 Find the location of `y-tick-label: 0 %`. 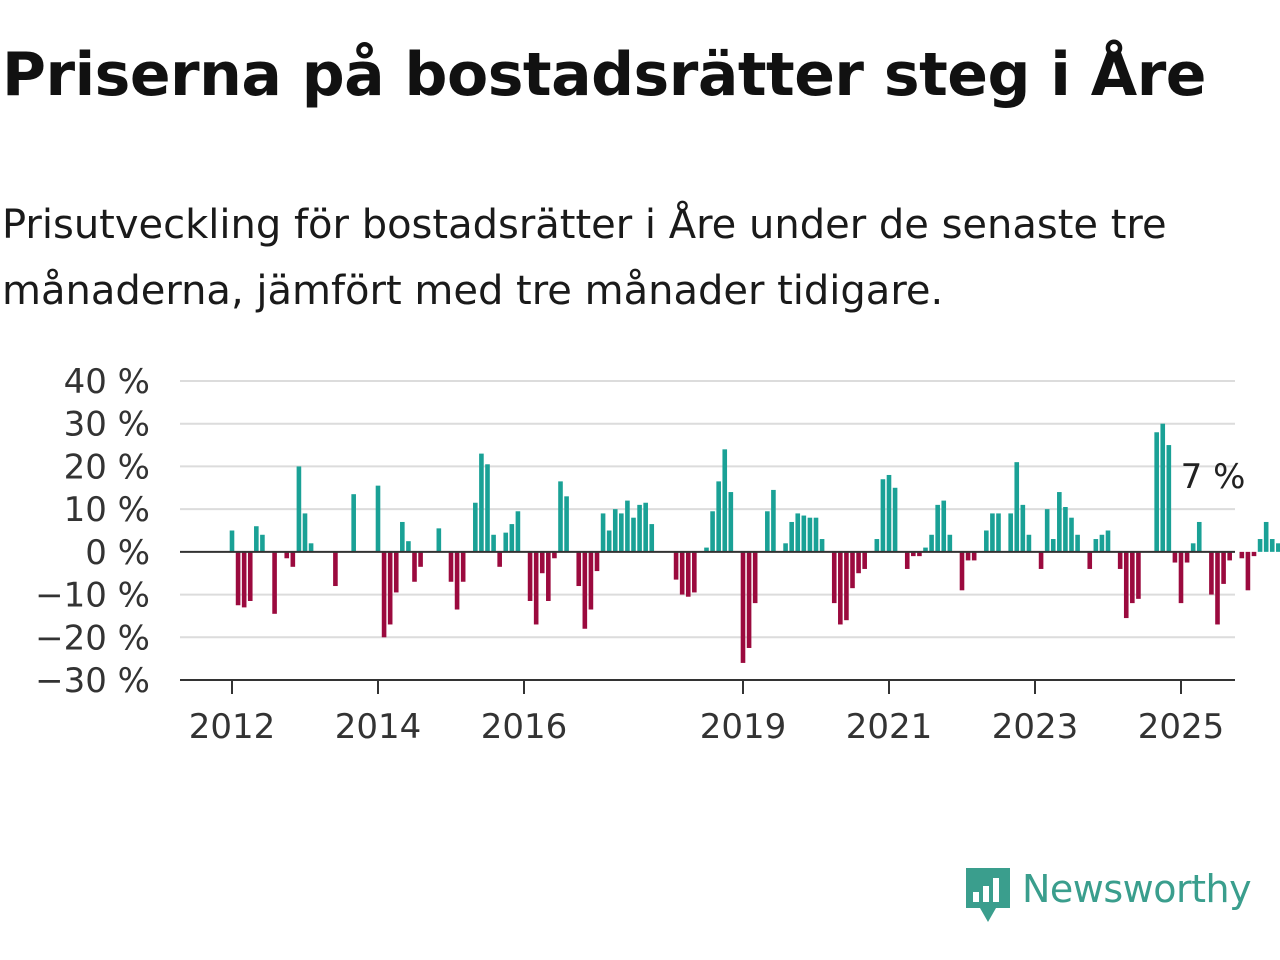

y-tick-label: 0 % is located at coordinates (117, 553).